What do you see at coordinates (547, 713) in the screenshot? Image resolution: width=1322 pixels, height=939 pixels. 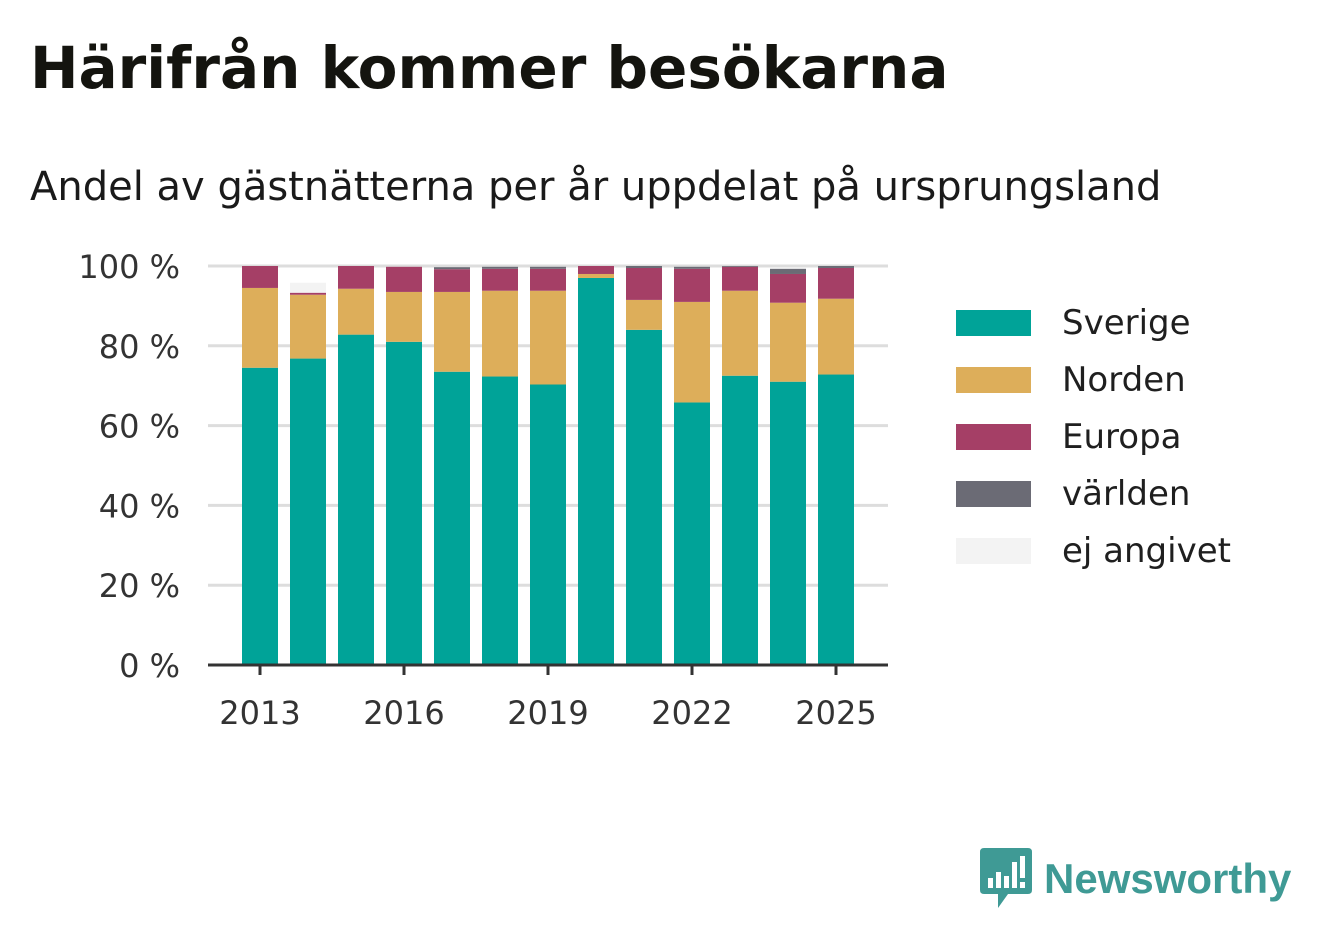 I see `x-tick-label: 2019` at bounding box center [547, 713].